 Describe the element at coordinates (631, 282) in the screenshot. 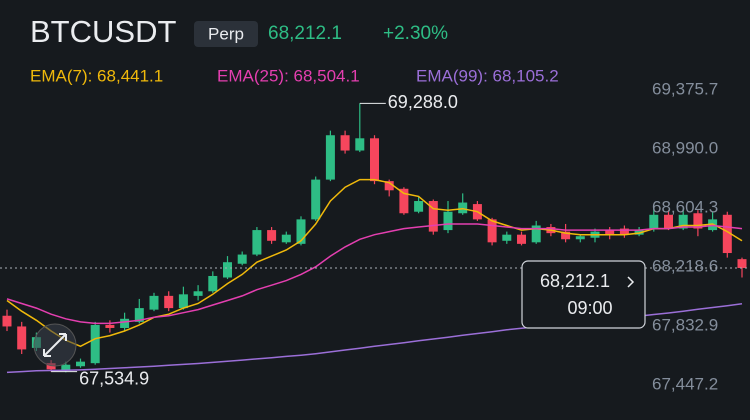

I see `chevron` at that location.